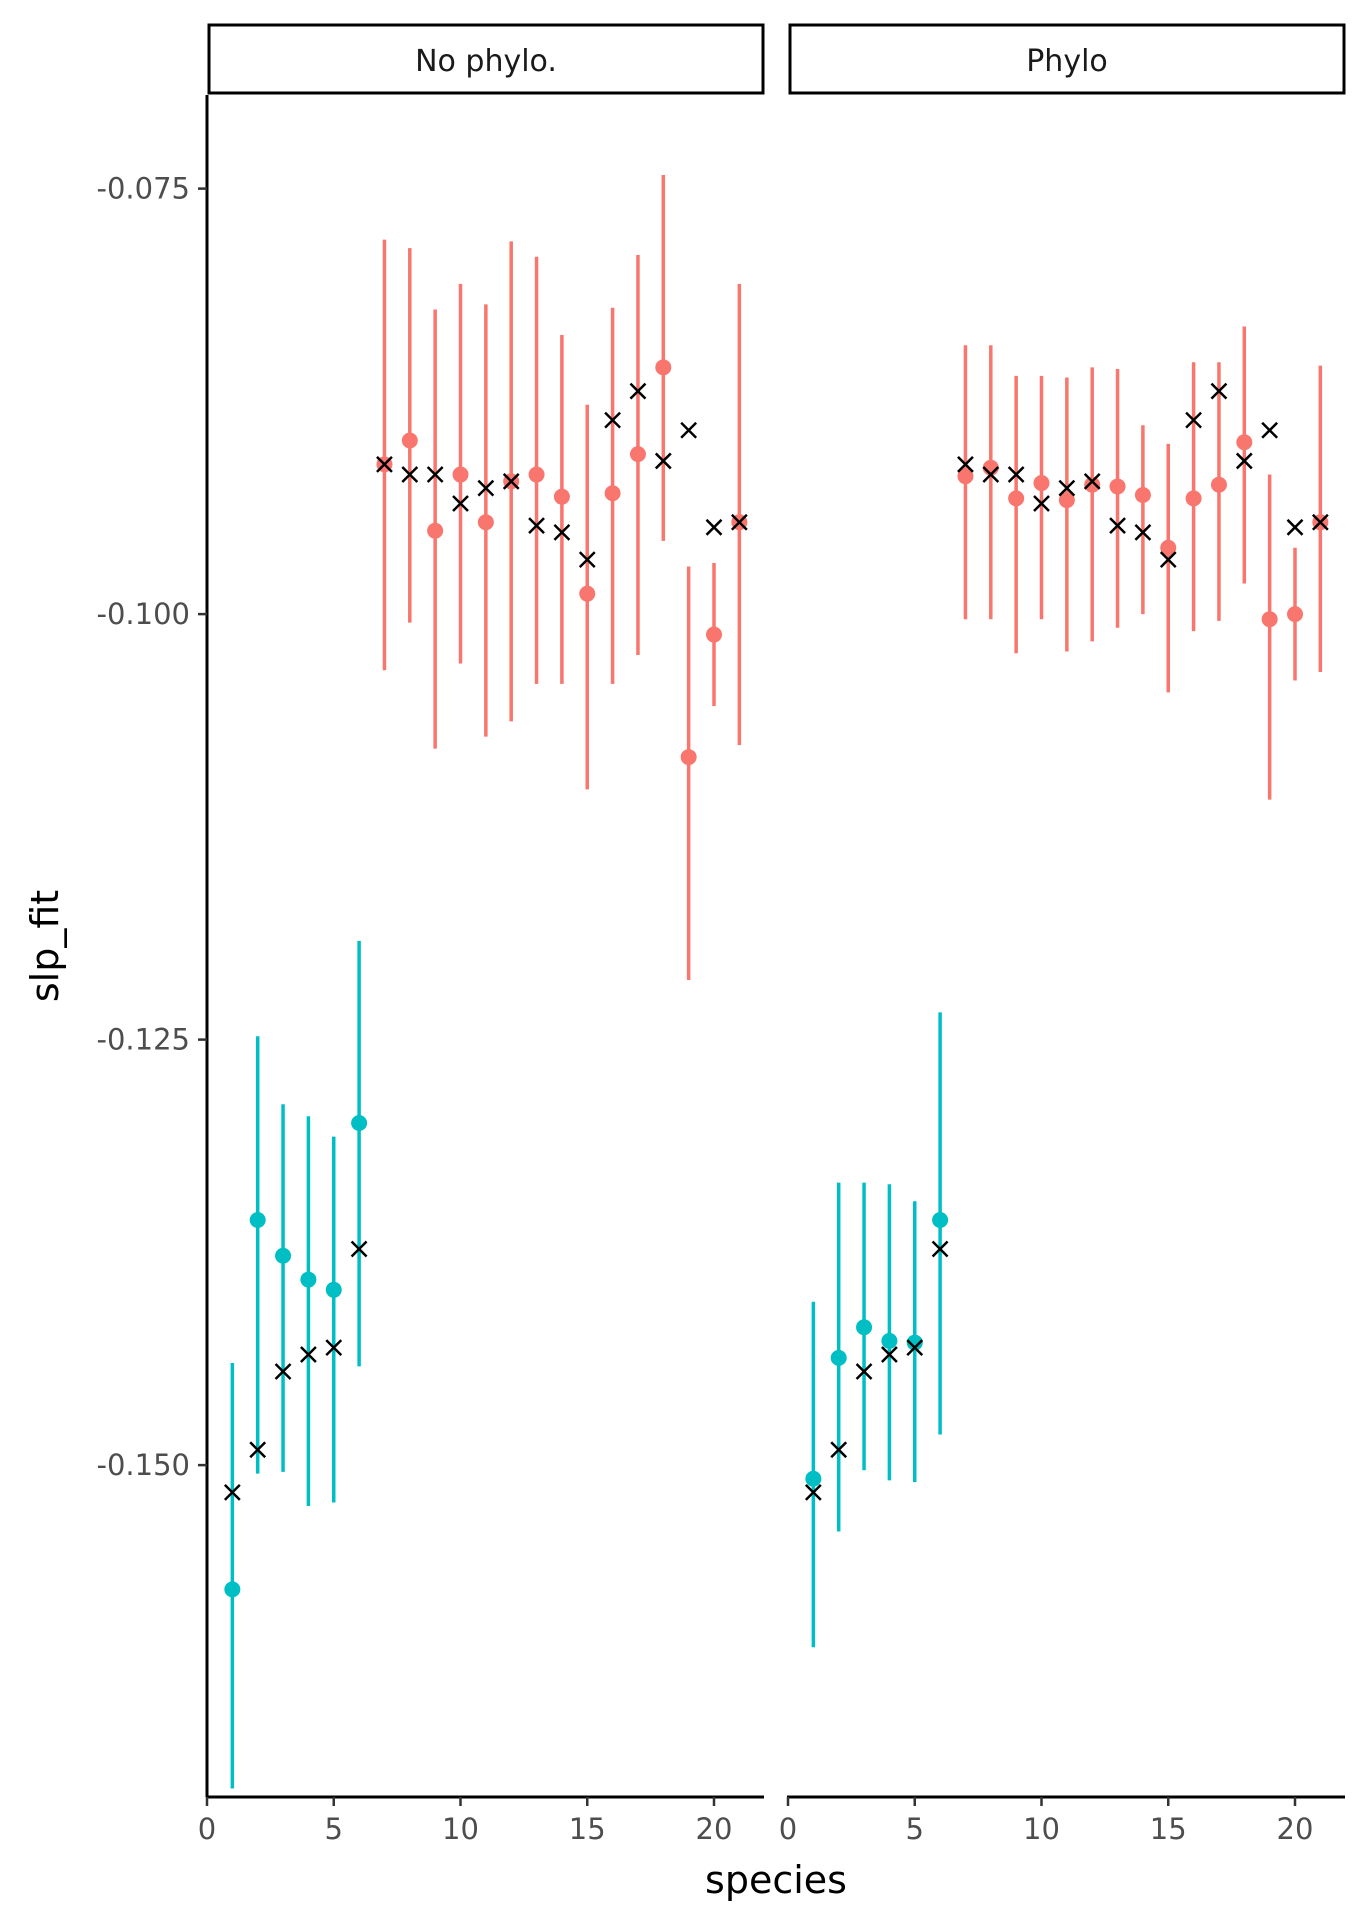  I want to click on y-tick-label: -0.150, so click(144, 1465).